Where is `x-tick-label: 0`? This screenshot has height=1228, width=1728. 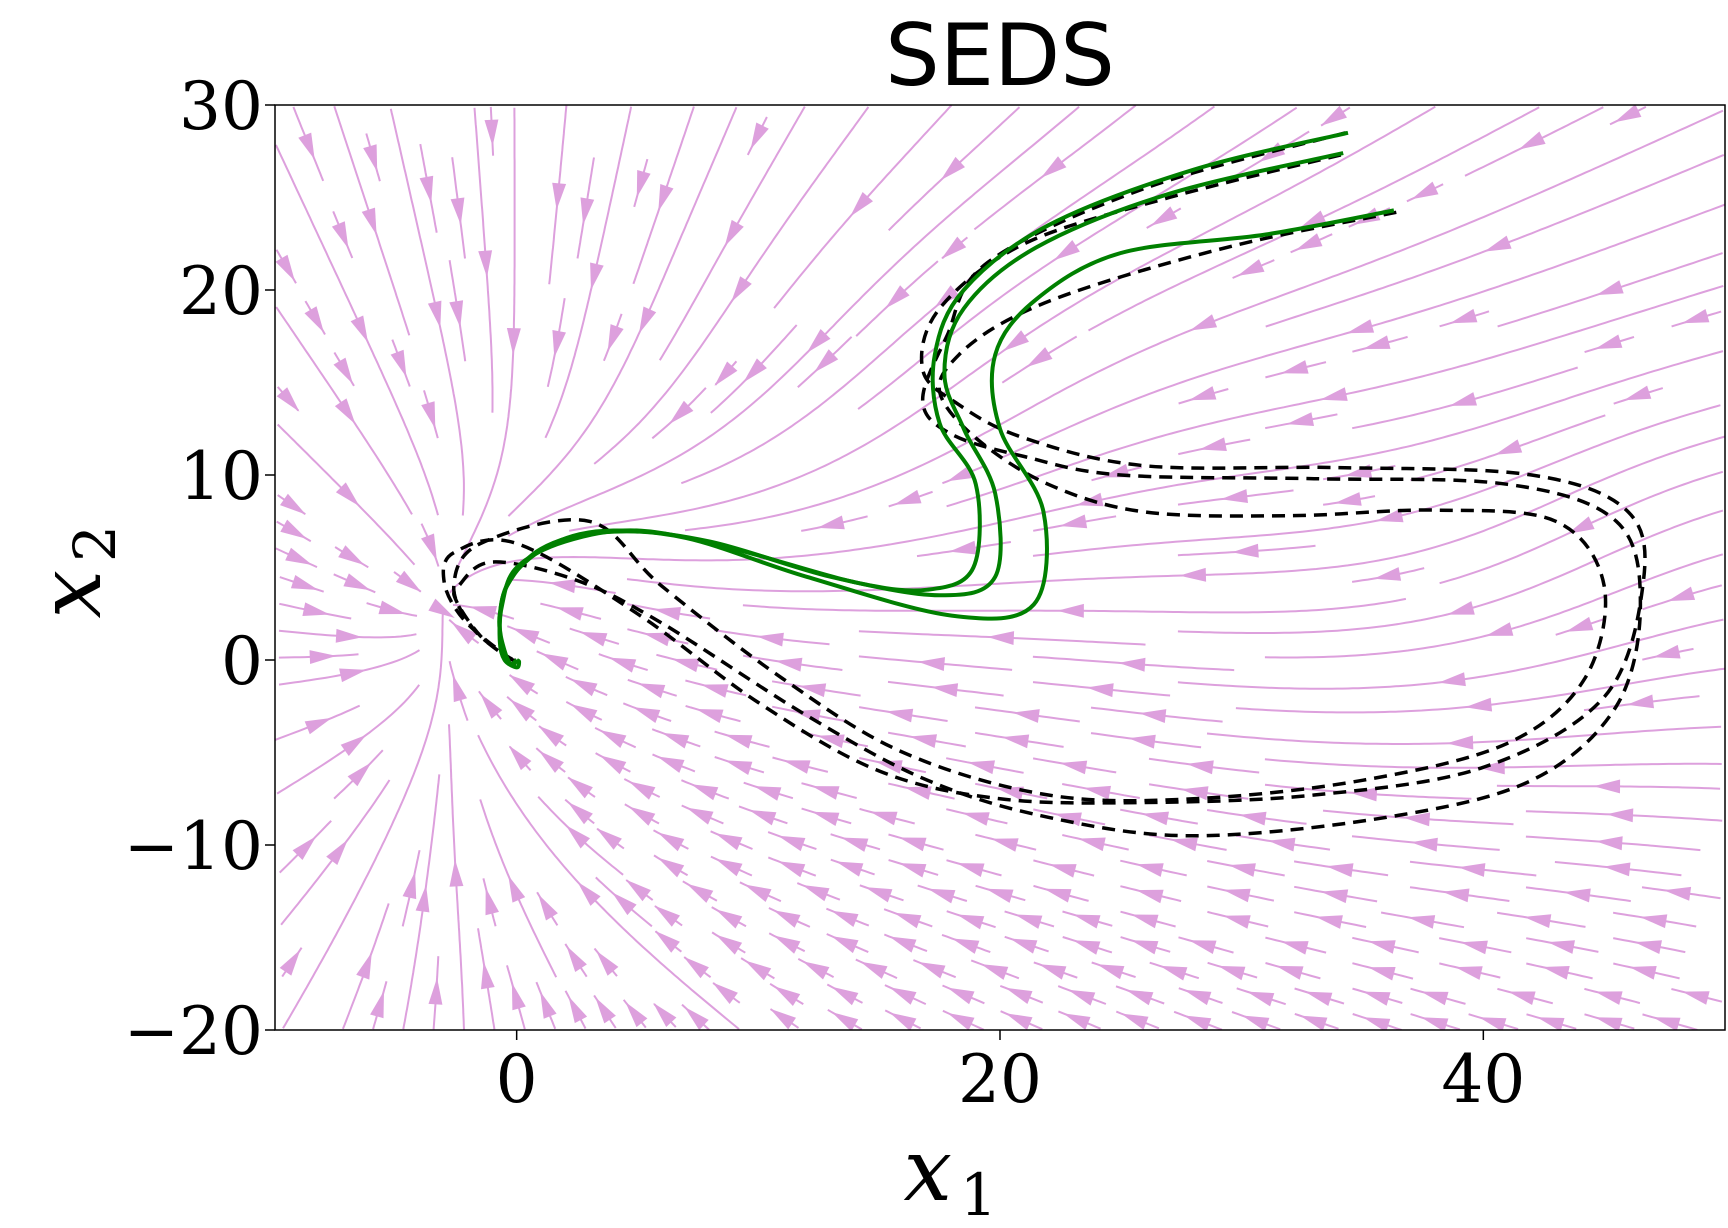 x-tick-label: 0 is located at coordinates (517, 1079).